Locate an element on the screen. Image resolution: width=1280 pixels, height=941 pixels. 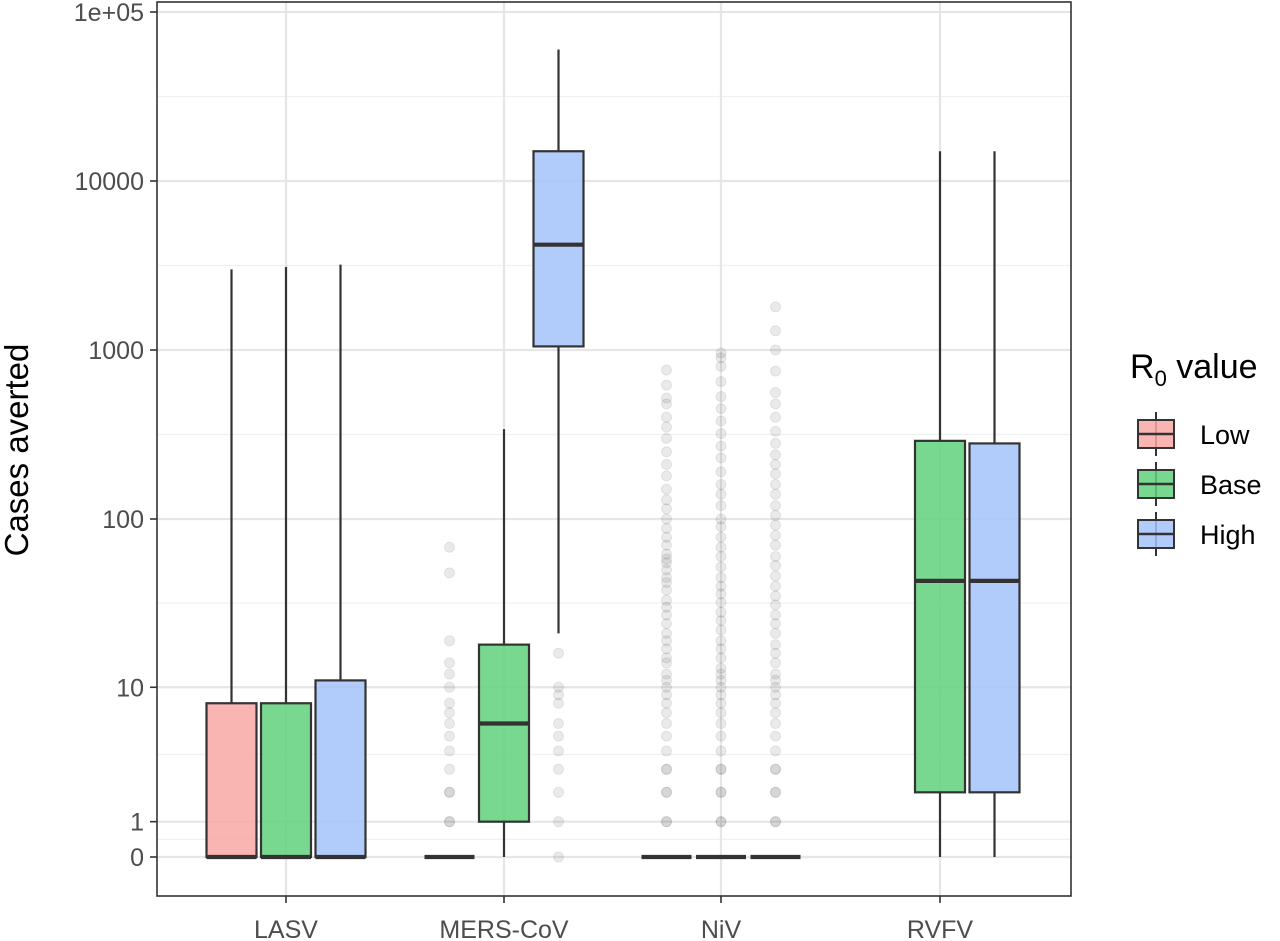
legend-title-subscript: 0 is located at coordinates (1161, 378).